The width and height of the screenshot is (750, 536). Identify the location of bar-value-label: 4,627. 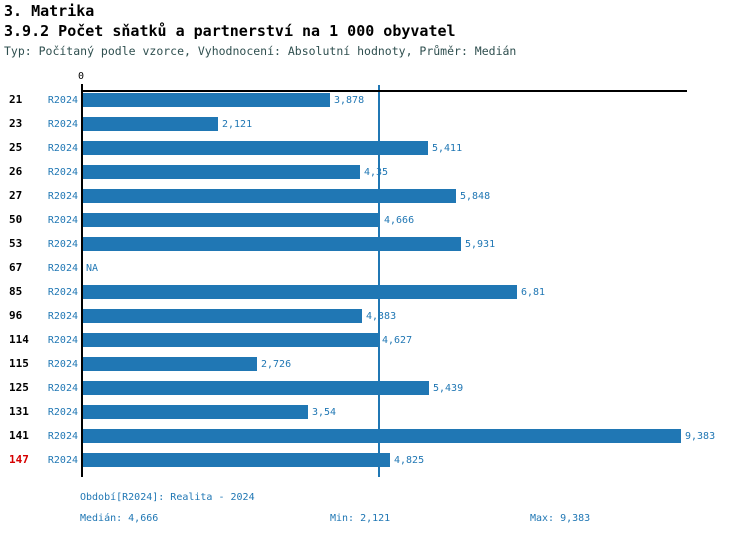
(397, 340).